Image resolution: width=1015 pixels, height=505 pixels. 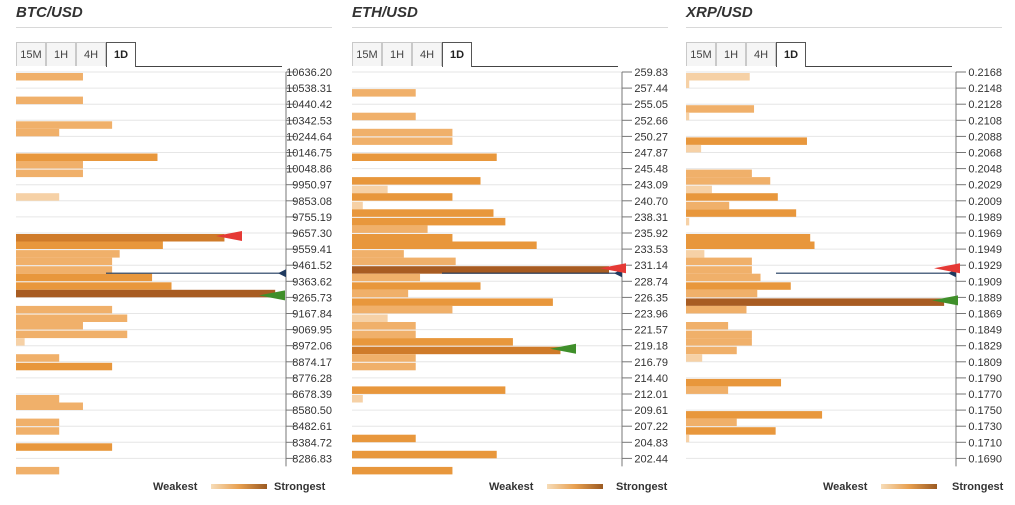 I want to click on price-tick-label: 207.22, so click(x=651, y=427).